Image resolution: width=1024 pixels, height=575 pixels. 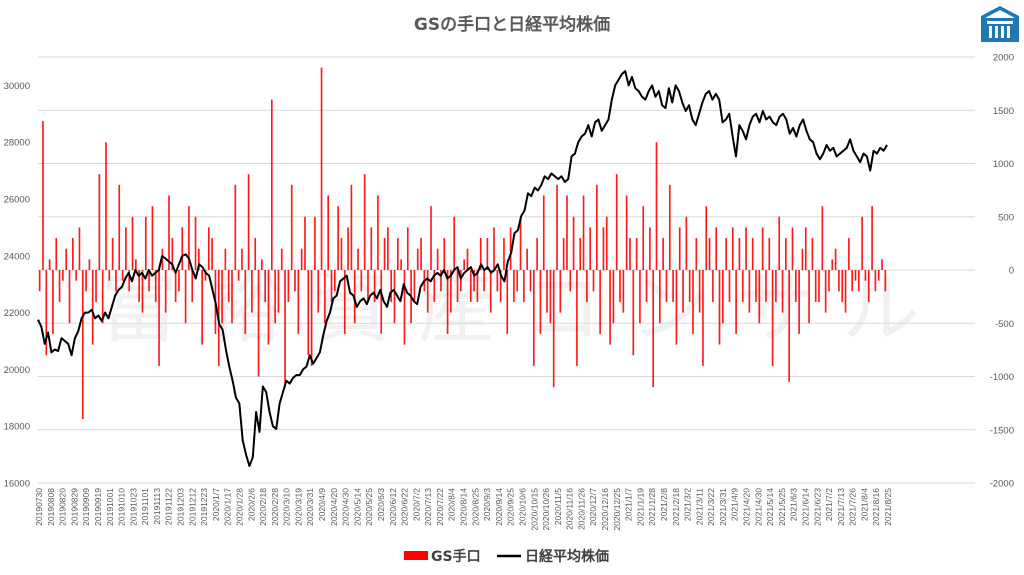 I want to click on x-axis-tick-label: 20191023, so click(x=133, y=507).